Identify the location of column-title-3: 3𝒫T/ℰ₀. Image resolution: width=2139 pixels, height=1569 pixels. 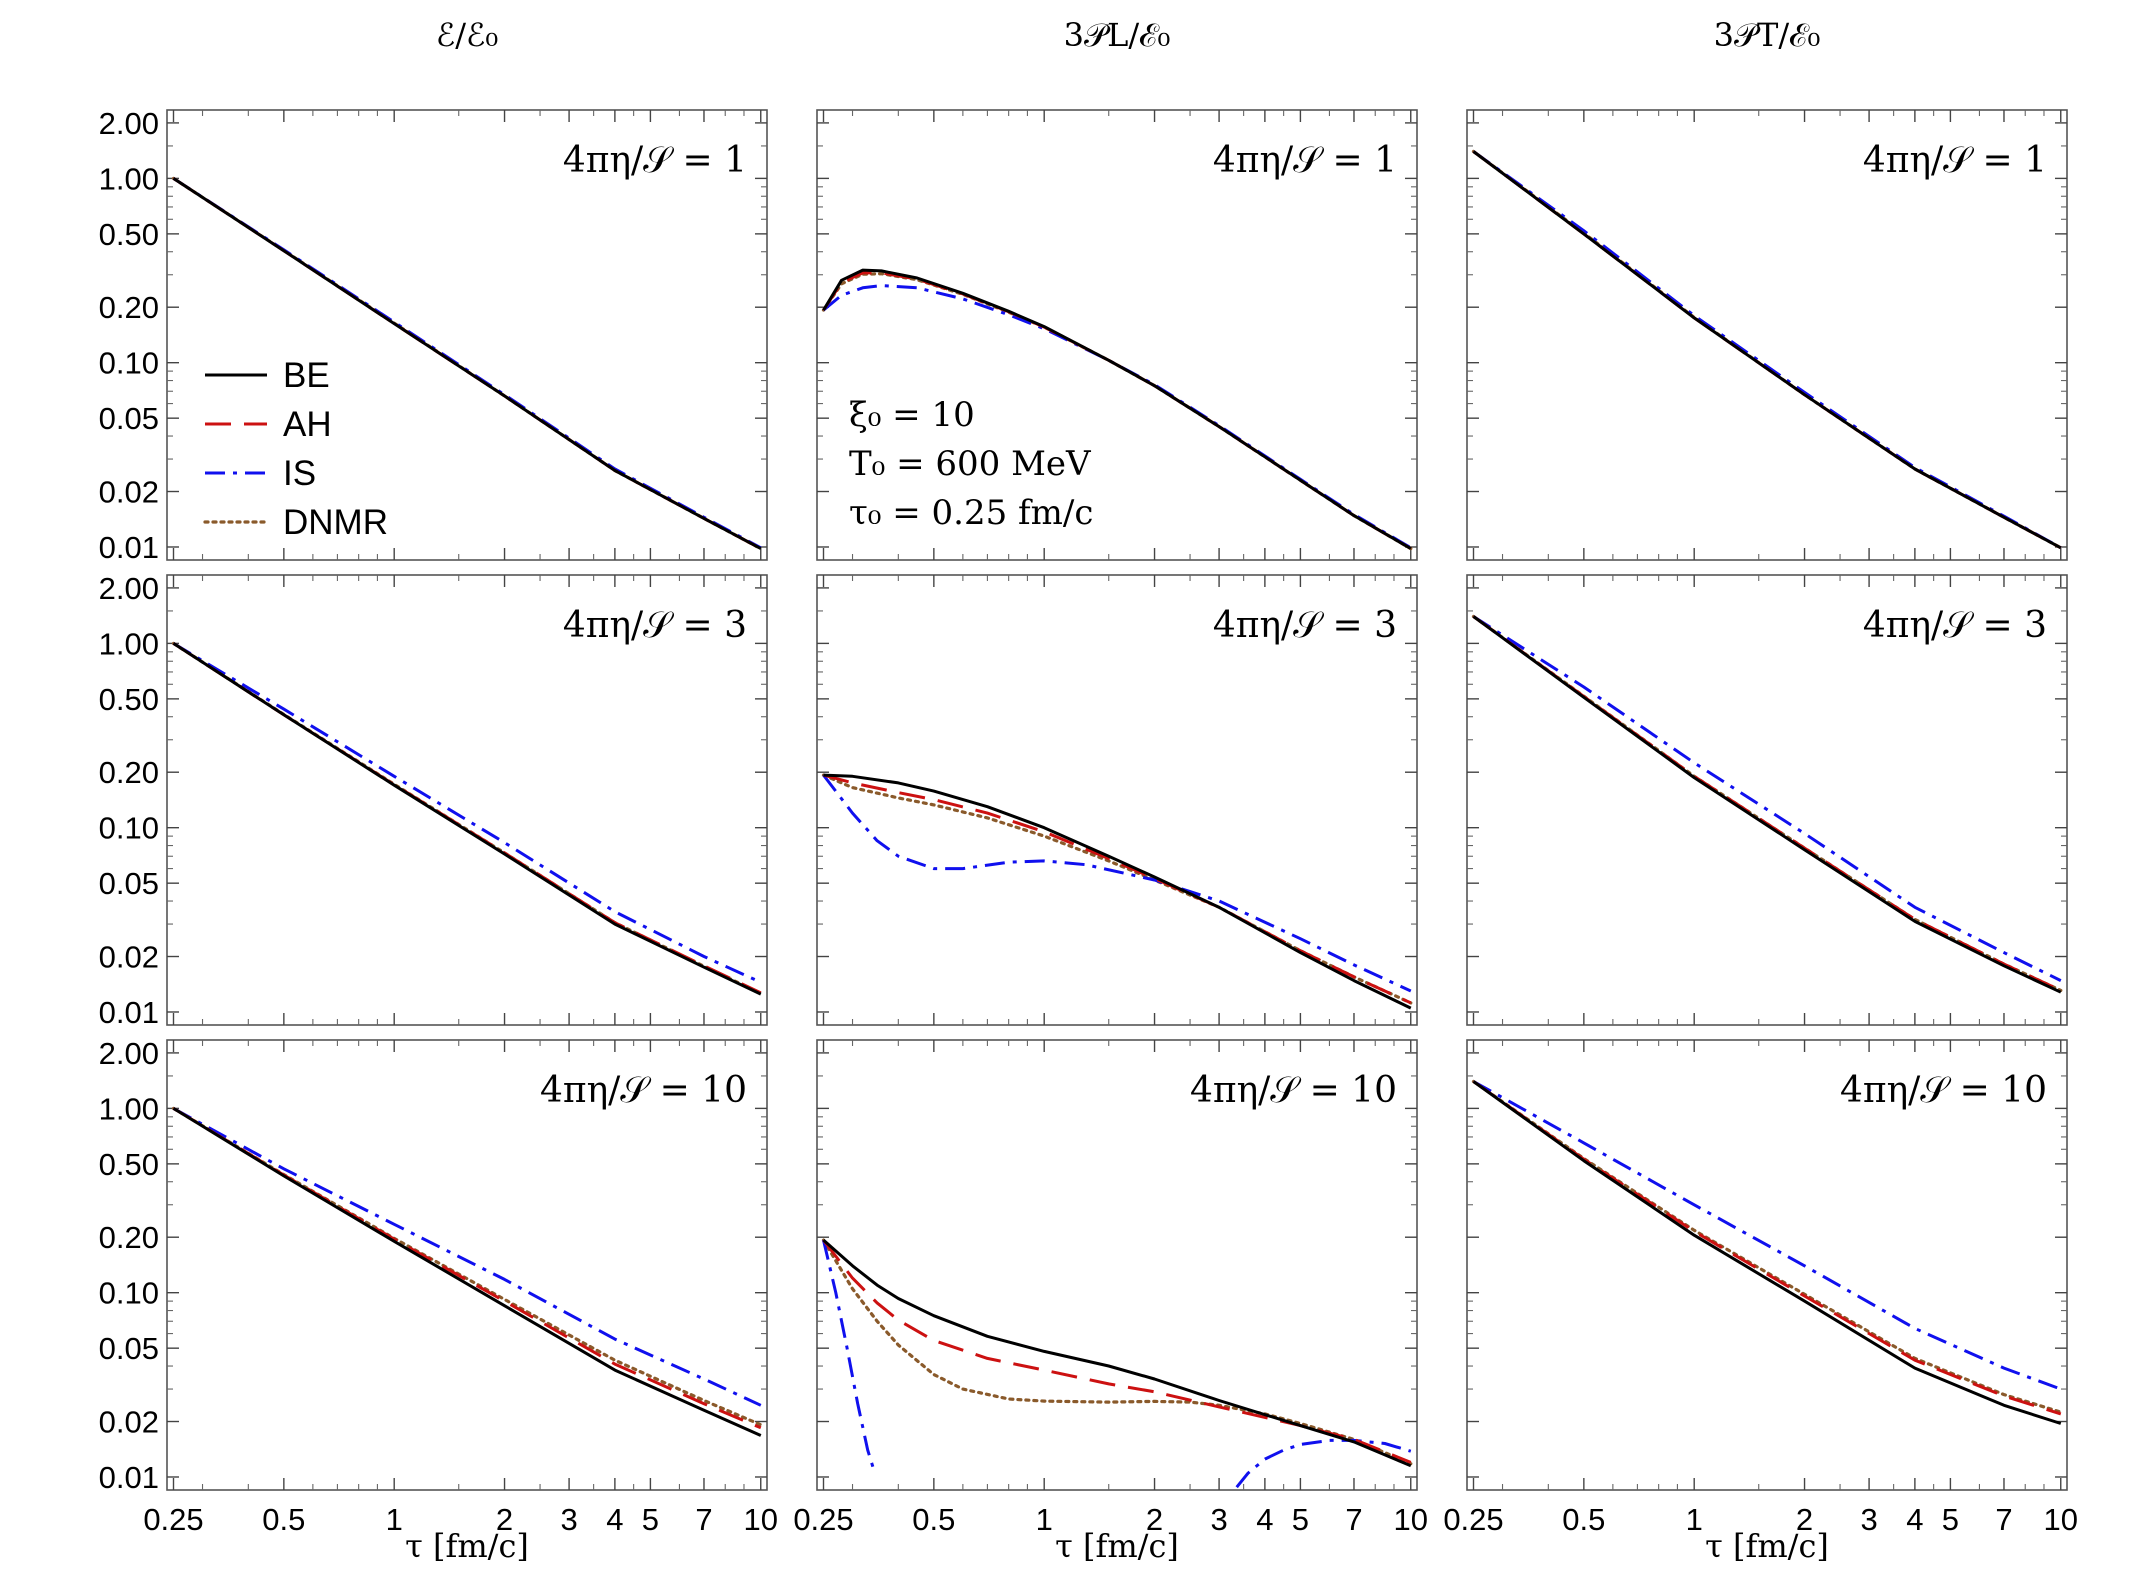
(1767, 35).